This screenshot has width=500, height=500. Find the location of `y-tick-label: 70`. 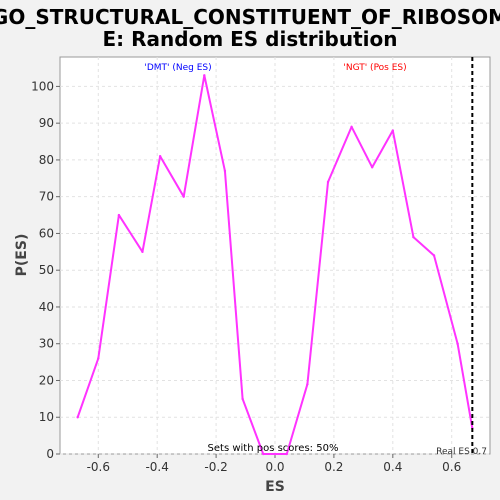

y-tick-label: 70 is located at coordinates (46, 197).